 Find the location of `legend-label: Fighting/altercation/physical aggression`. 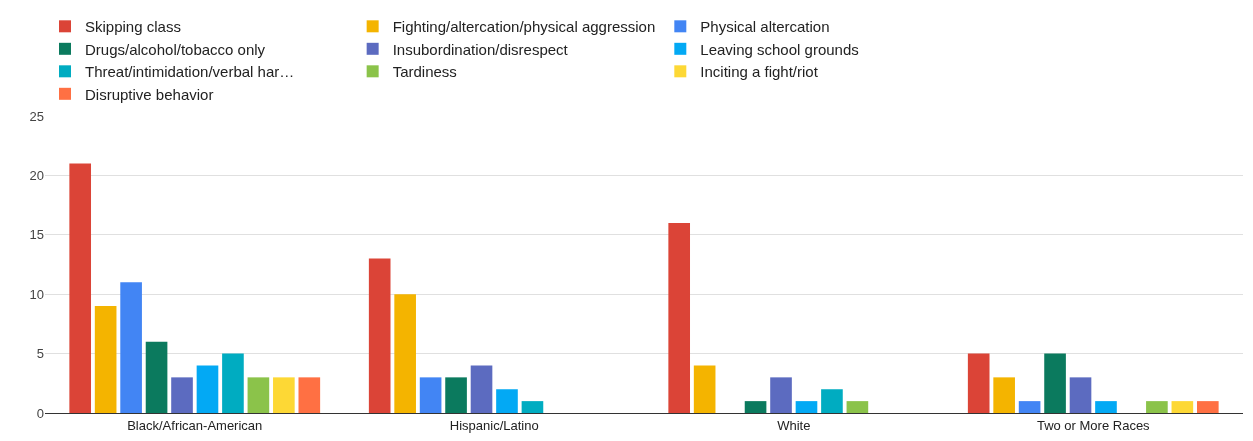

legend-label: Fighting/altercation/physical aggression is located at coordinates (524, 27).